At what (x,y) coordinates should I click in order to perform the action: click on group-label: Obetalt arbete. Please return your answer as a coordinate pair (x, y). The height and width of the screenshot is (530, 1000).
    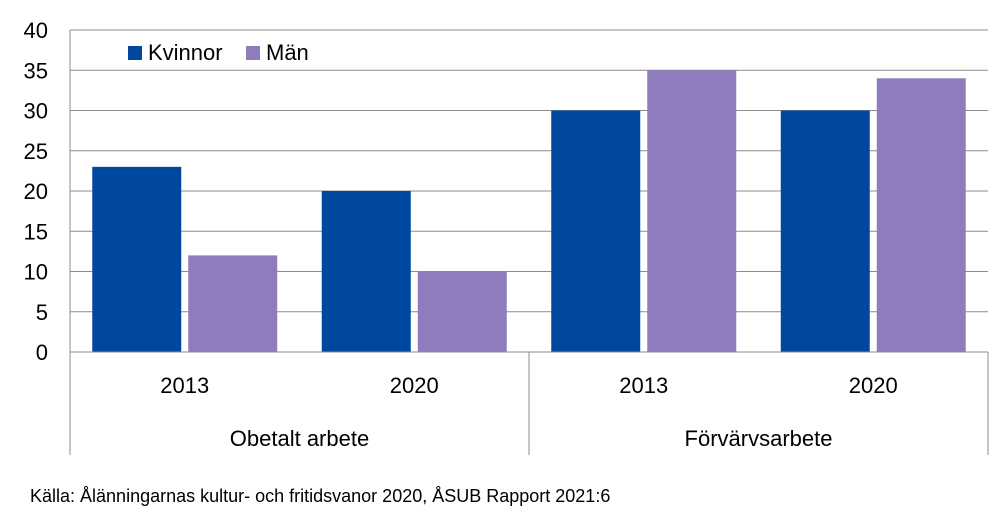
    Looking at the image, I should click on (299, 438).